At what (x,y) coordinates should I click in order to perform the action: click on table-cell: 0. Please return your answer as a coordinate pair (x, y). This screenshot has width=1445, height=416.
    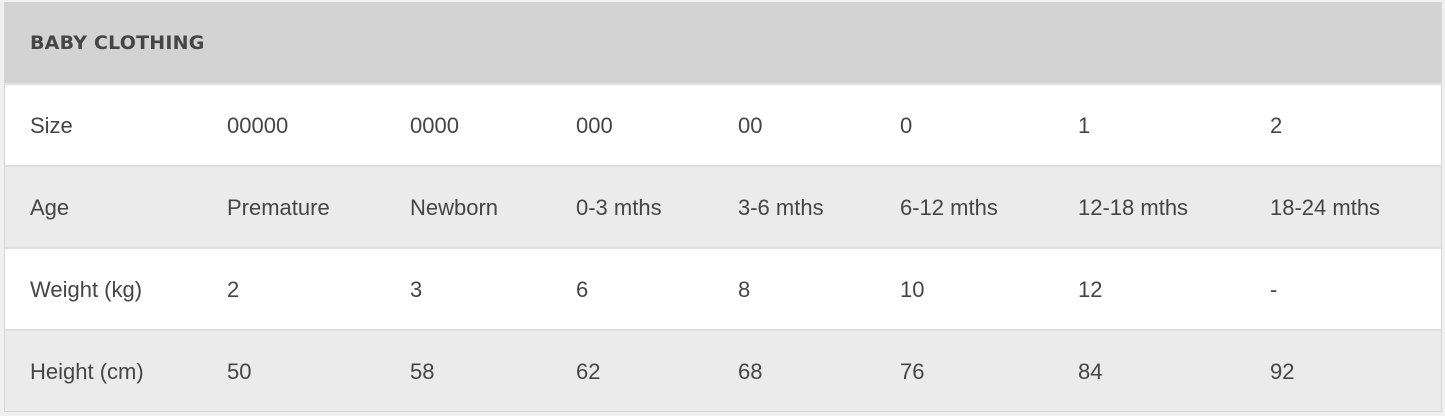
    Looking at the image, I should click on (906, 125).